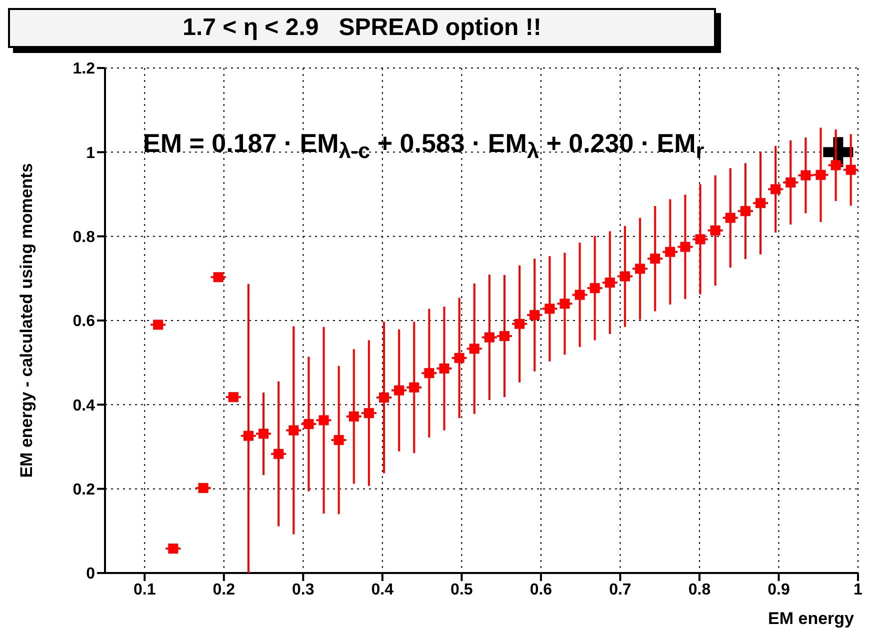 The image size is (876, 635). I want to click on x-tick-label: 0.4, so click(382, 589).